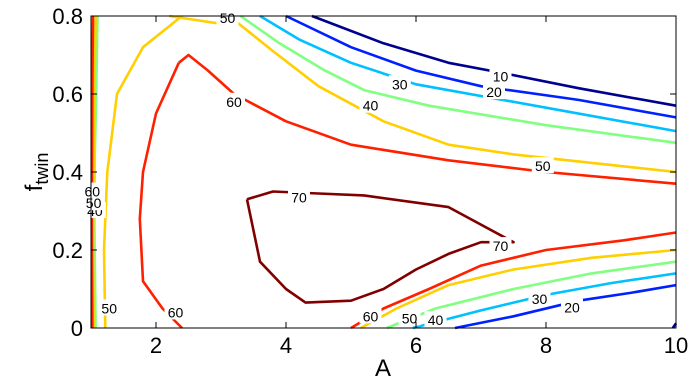  What do you see at coordinates (676, 345) in the screenshot?
I see `x-tick-label: 10` at bounding box center [676, 345].